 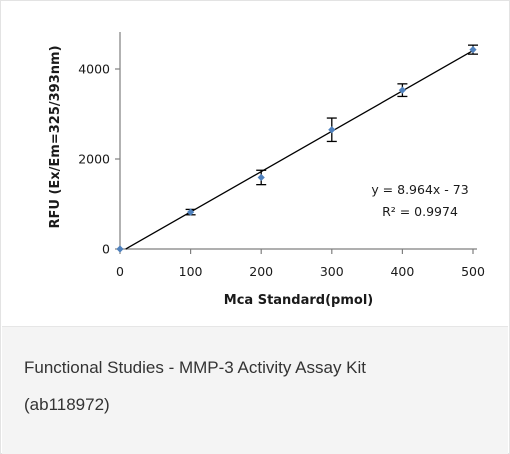 I want to click on x-axis-label: Mca Standard(pmol), so click(x=298, y=300).